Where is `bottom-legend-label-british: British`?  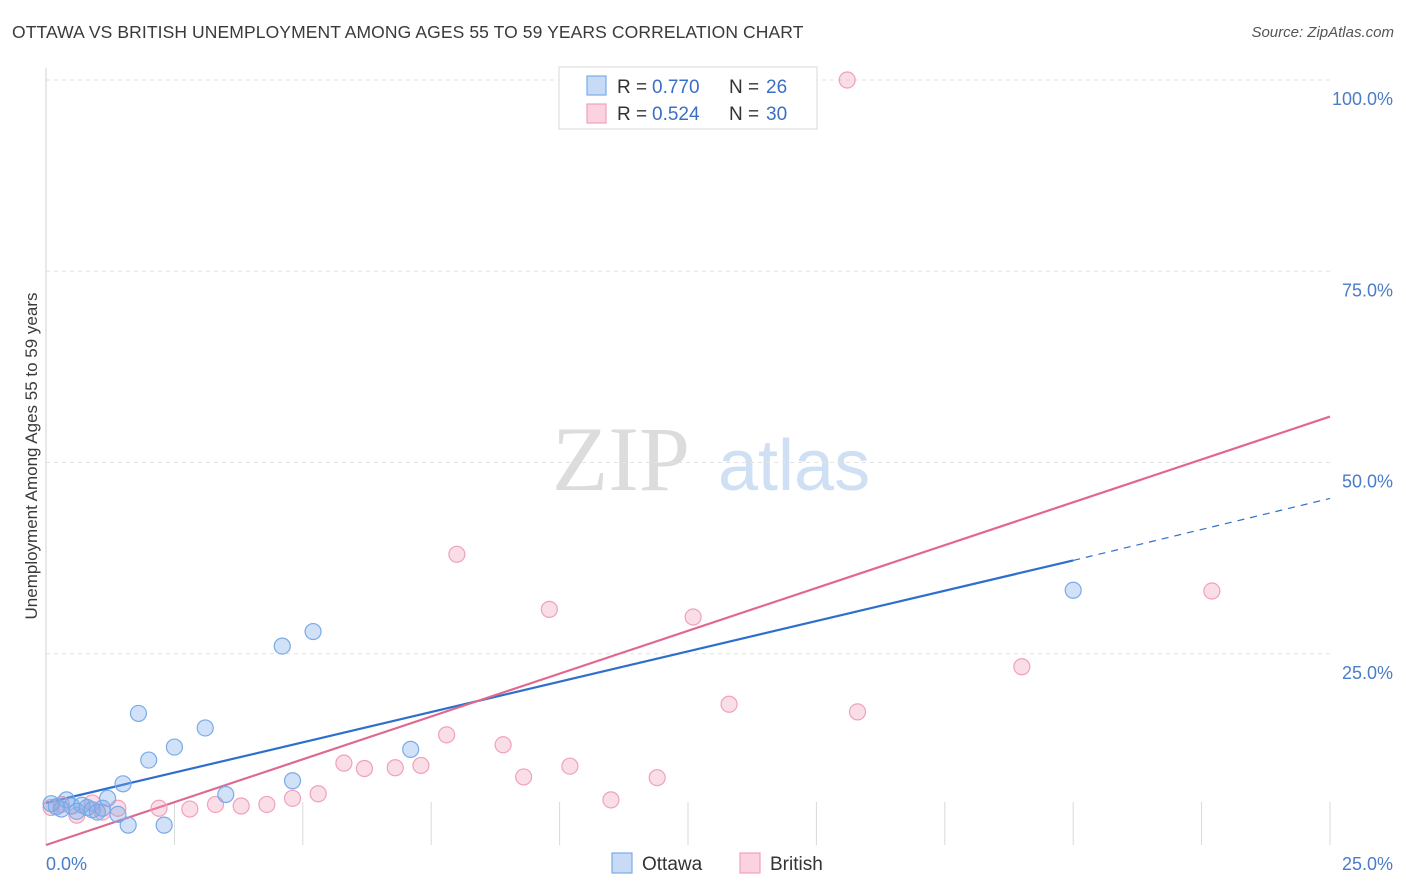
bottom-legend-label-british: British is located at coordinates (796, 864).